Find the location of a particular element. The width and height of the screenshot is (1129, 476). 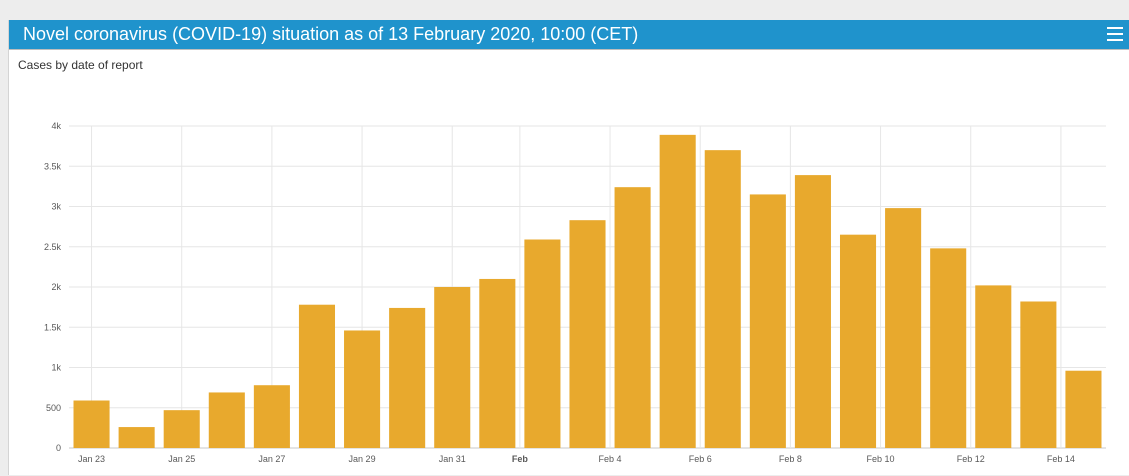

x-tick-label: Jan 29 is located at coordinates (362, 459).